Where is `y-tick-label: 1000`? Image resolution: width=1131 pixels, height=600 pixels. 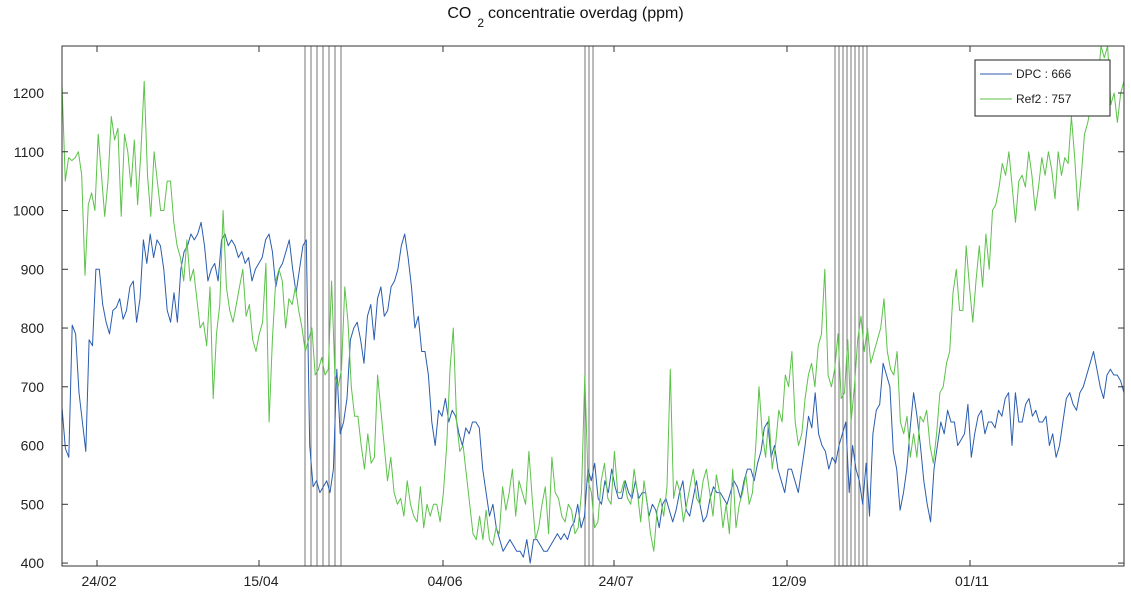 y-tick-label: 1000 is located at coordinates (28, 211).